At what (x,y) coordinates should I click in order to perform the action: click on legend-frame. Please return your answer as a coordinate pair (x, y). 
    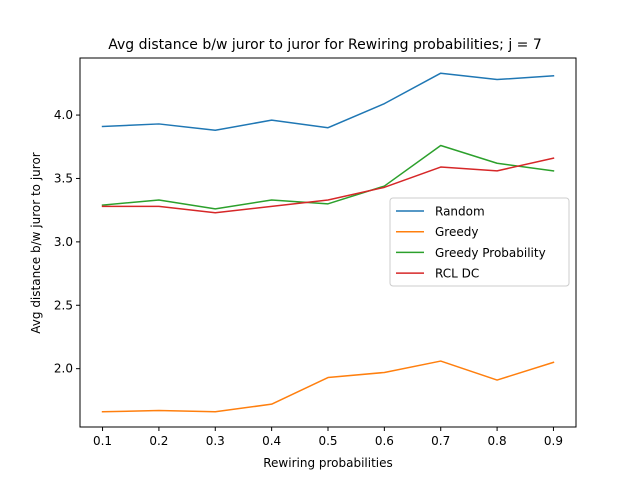
    Looking at the image, I should click on (479, 242).